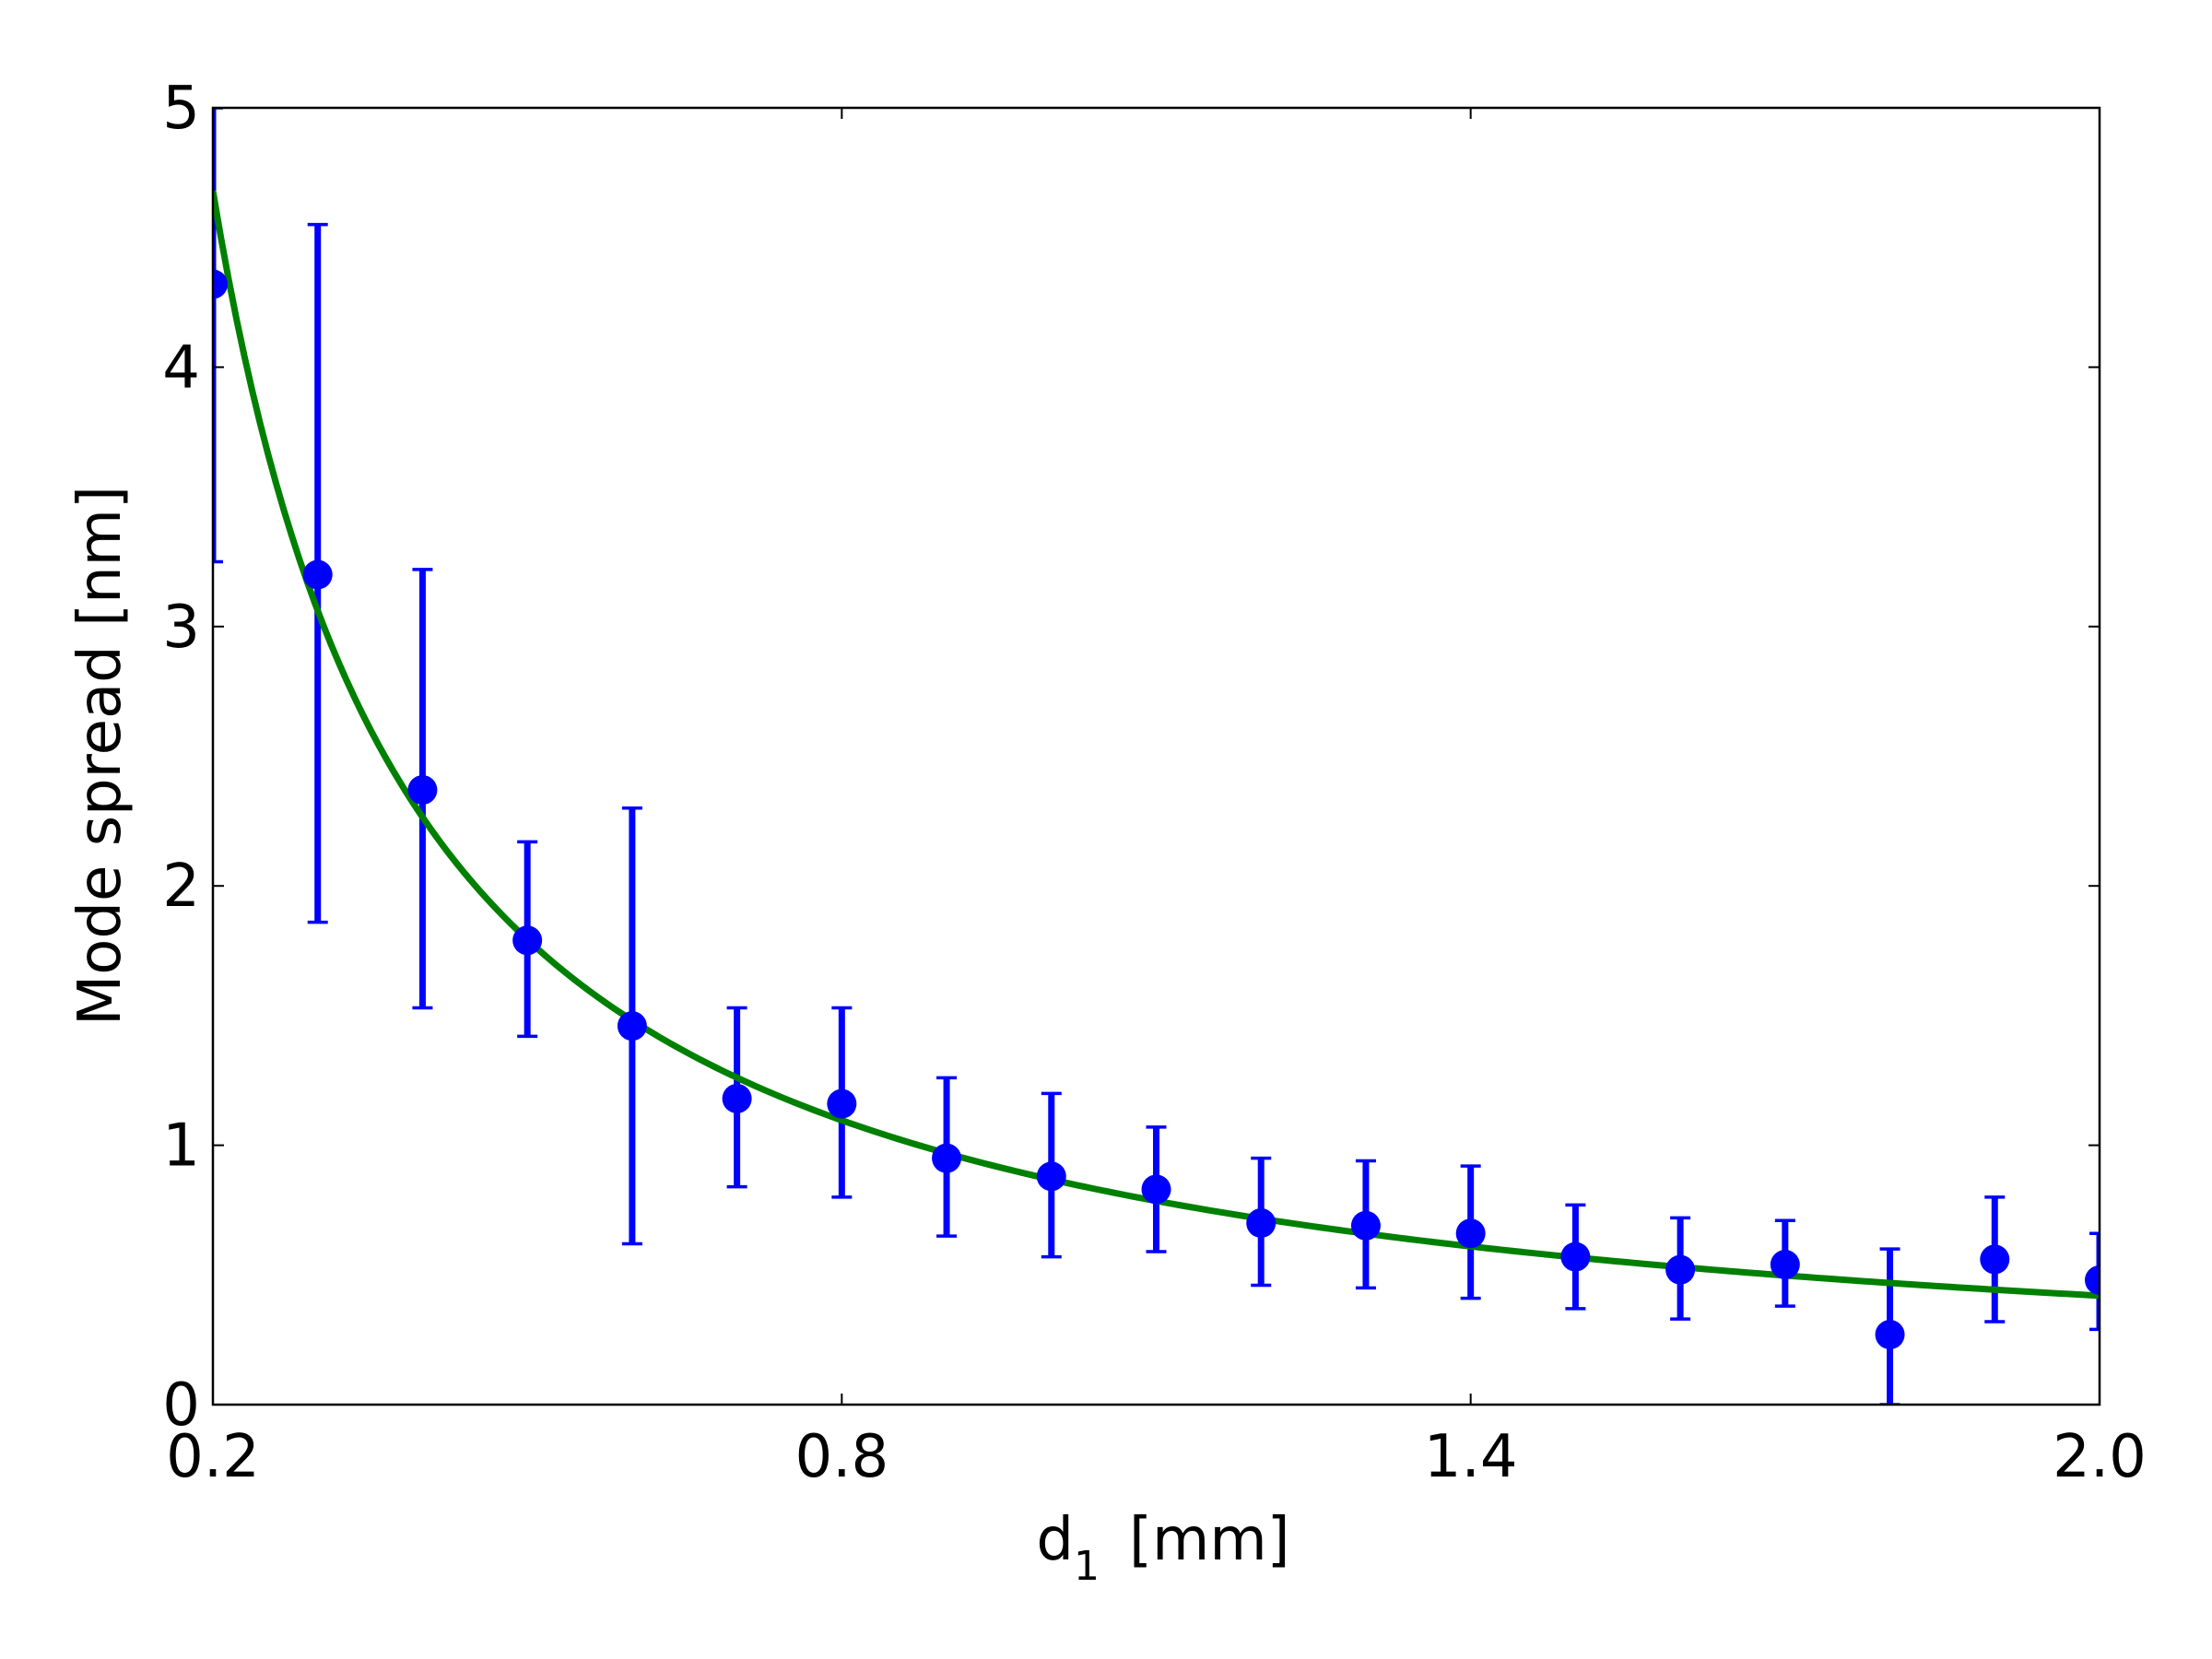  Describe the element at coordinates (181, 887) in the screenshot. I see `y-tick-label: 2` at that location.